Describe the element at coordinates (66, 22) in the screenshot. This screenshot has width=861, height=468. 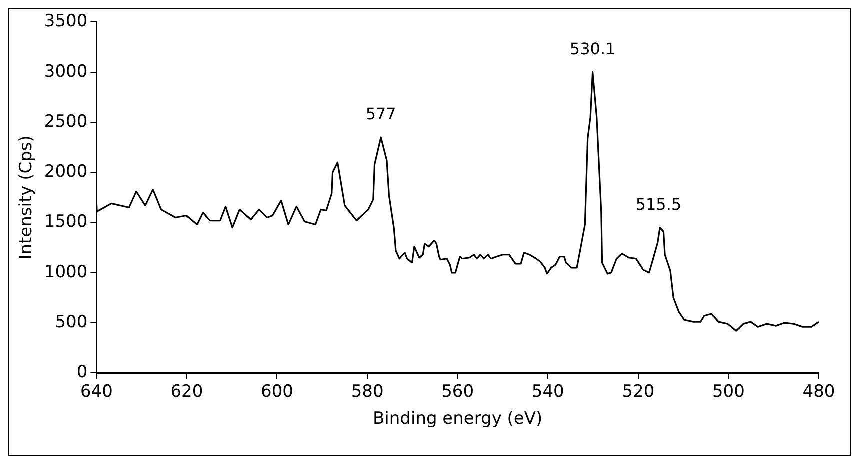
I see `y-tick-label: 3500` at that location.